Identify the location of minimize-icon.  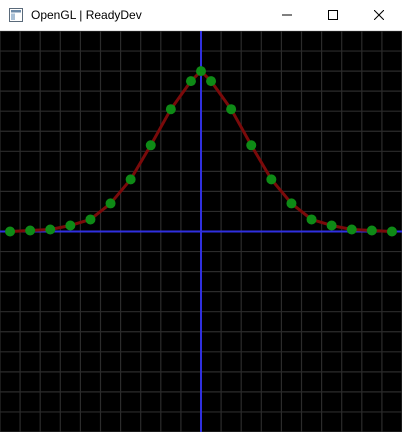
(287, 15).